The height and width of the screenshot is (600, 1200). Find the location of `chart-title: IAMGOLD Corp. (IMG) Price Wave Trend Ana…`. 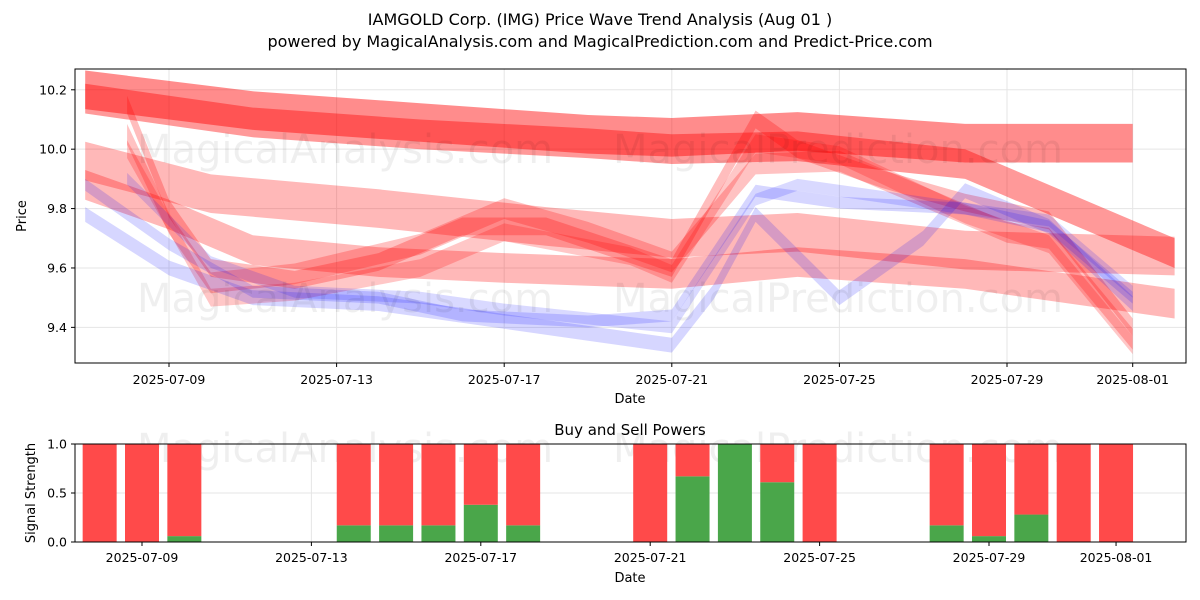

chart-title: IAMGOLD Corp. (IMG) Price Wave Trend Ana… is located at coordinates (600, 19).